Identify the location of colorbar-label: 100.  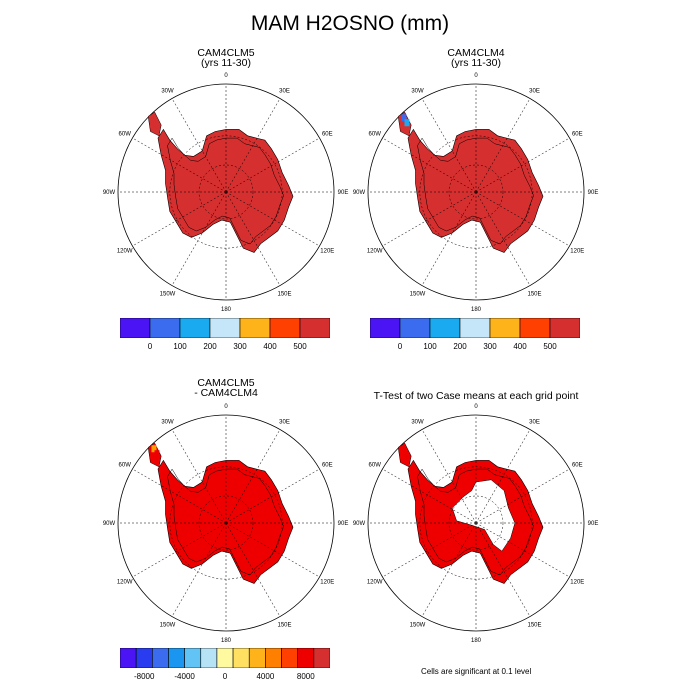
(430, 346).